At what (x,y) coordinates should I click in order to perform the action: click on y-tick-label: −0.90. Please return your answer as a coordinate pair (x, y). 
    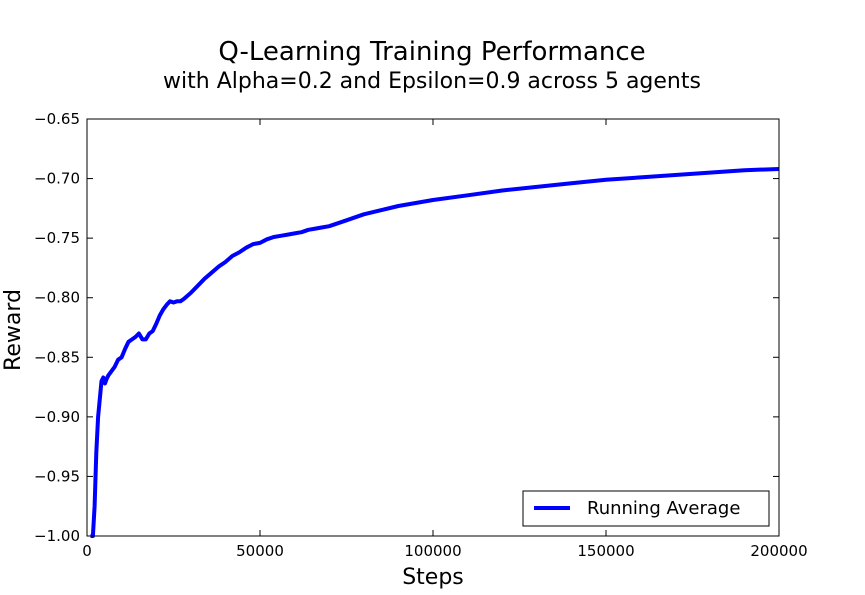
    Looking at the image, I should click on (57, 417).